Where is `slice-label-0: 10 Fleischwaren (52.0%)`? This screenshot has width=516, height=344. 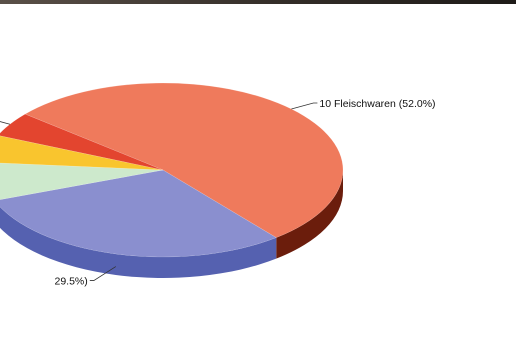
slice-label-0: 10 Fleischwaren (52.0%) is located at coordinates (377, 104).